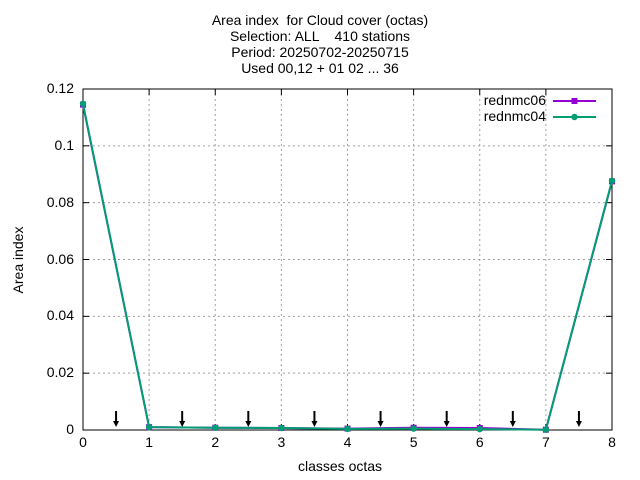 Image resolution: width=640 pixels, height=480 pixels. Describe the element at coordinates (612, 442) in the screenshot. I see `x-tick-label: 8` at that location.